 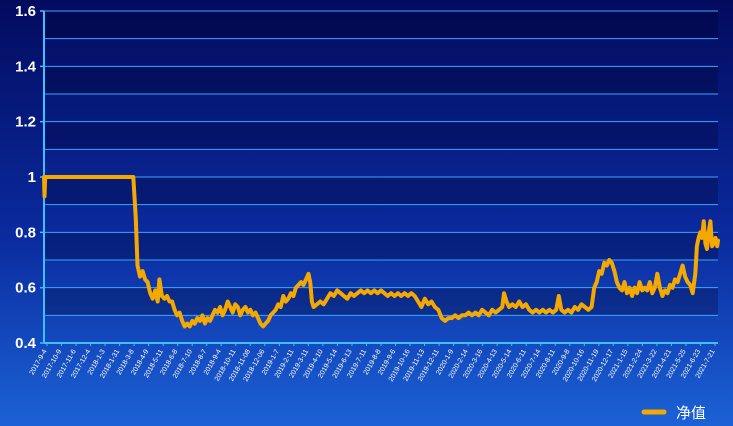 What do you see at coordinates (25, 232) in the screenshot?
I see `y-tick-label: 0.8` at bounding box center [25, 232].